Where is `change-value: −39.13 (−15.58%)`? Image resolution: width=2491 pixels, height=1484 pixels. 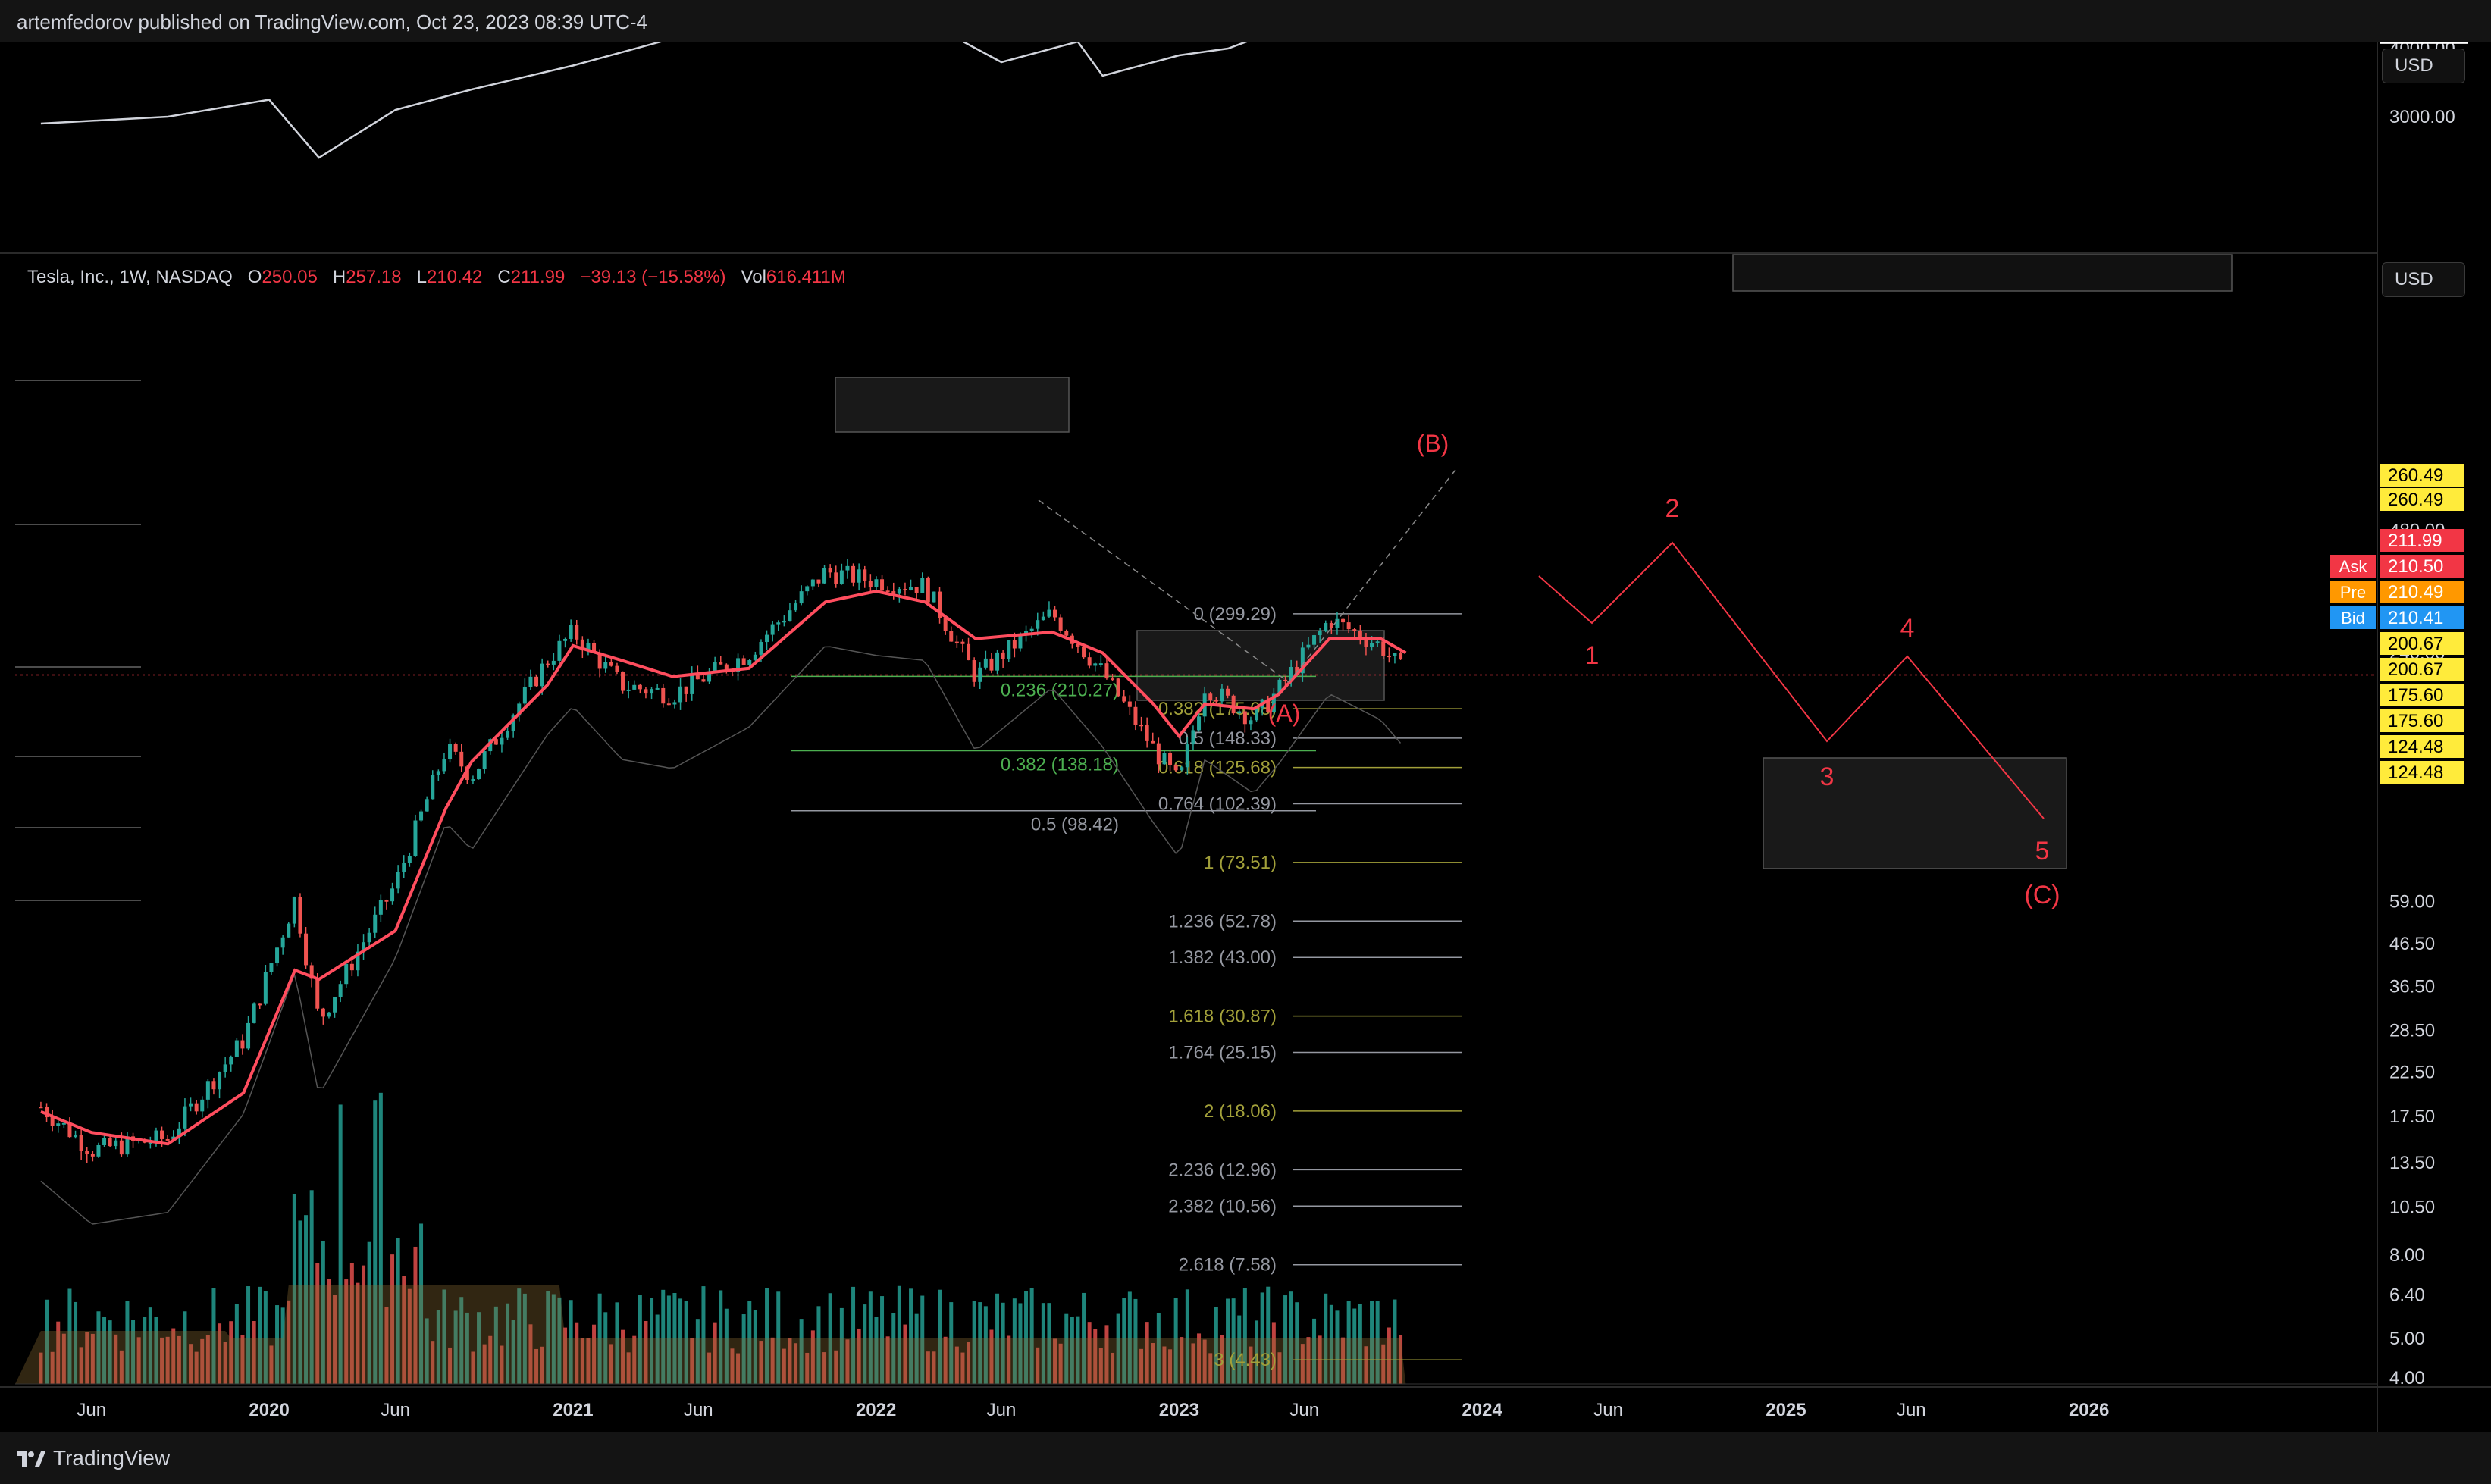 change-value: −39.13 (−15.58%) is located at coordinates (653, 277).